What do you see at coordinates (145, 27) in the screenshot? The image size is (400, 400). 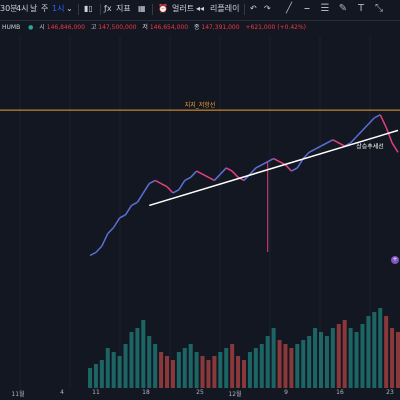 I see `low-label: 저` at bounding box center [145, 27].